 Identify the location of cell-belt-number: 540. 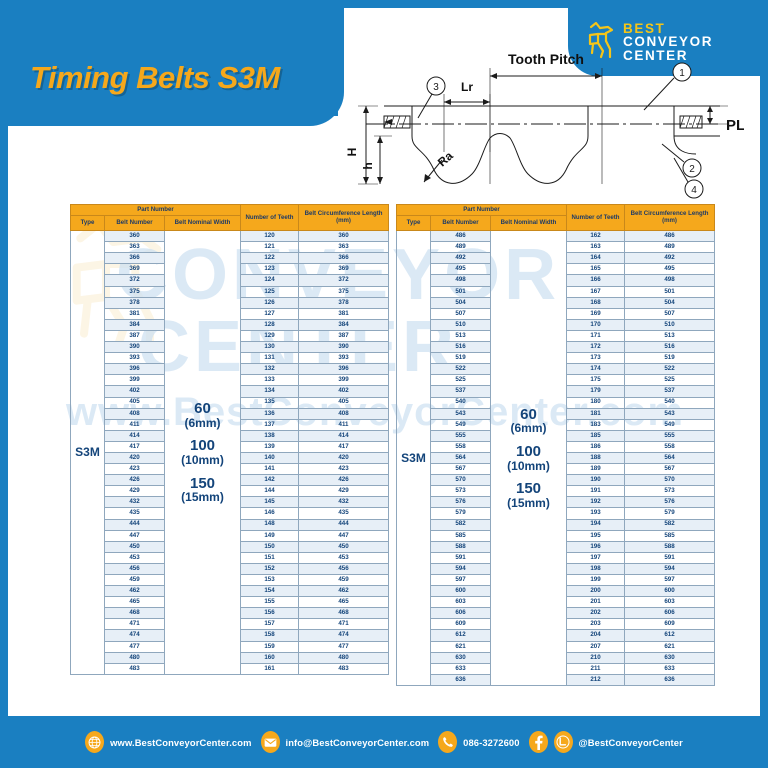
(460, 402).